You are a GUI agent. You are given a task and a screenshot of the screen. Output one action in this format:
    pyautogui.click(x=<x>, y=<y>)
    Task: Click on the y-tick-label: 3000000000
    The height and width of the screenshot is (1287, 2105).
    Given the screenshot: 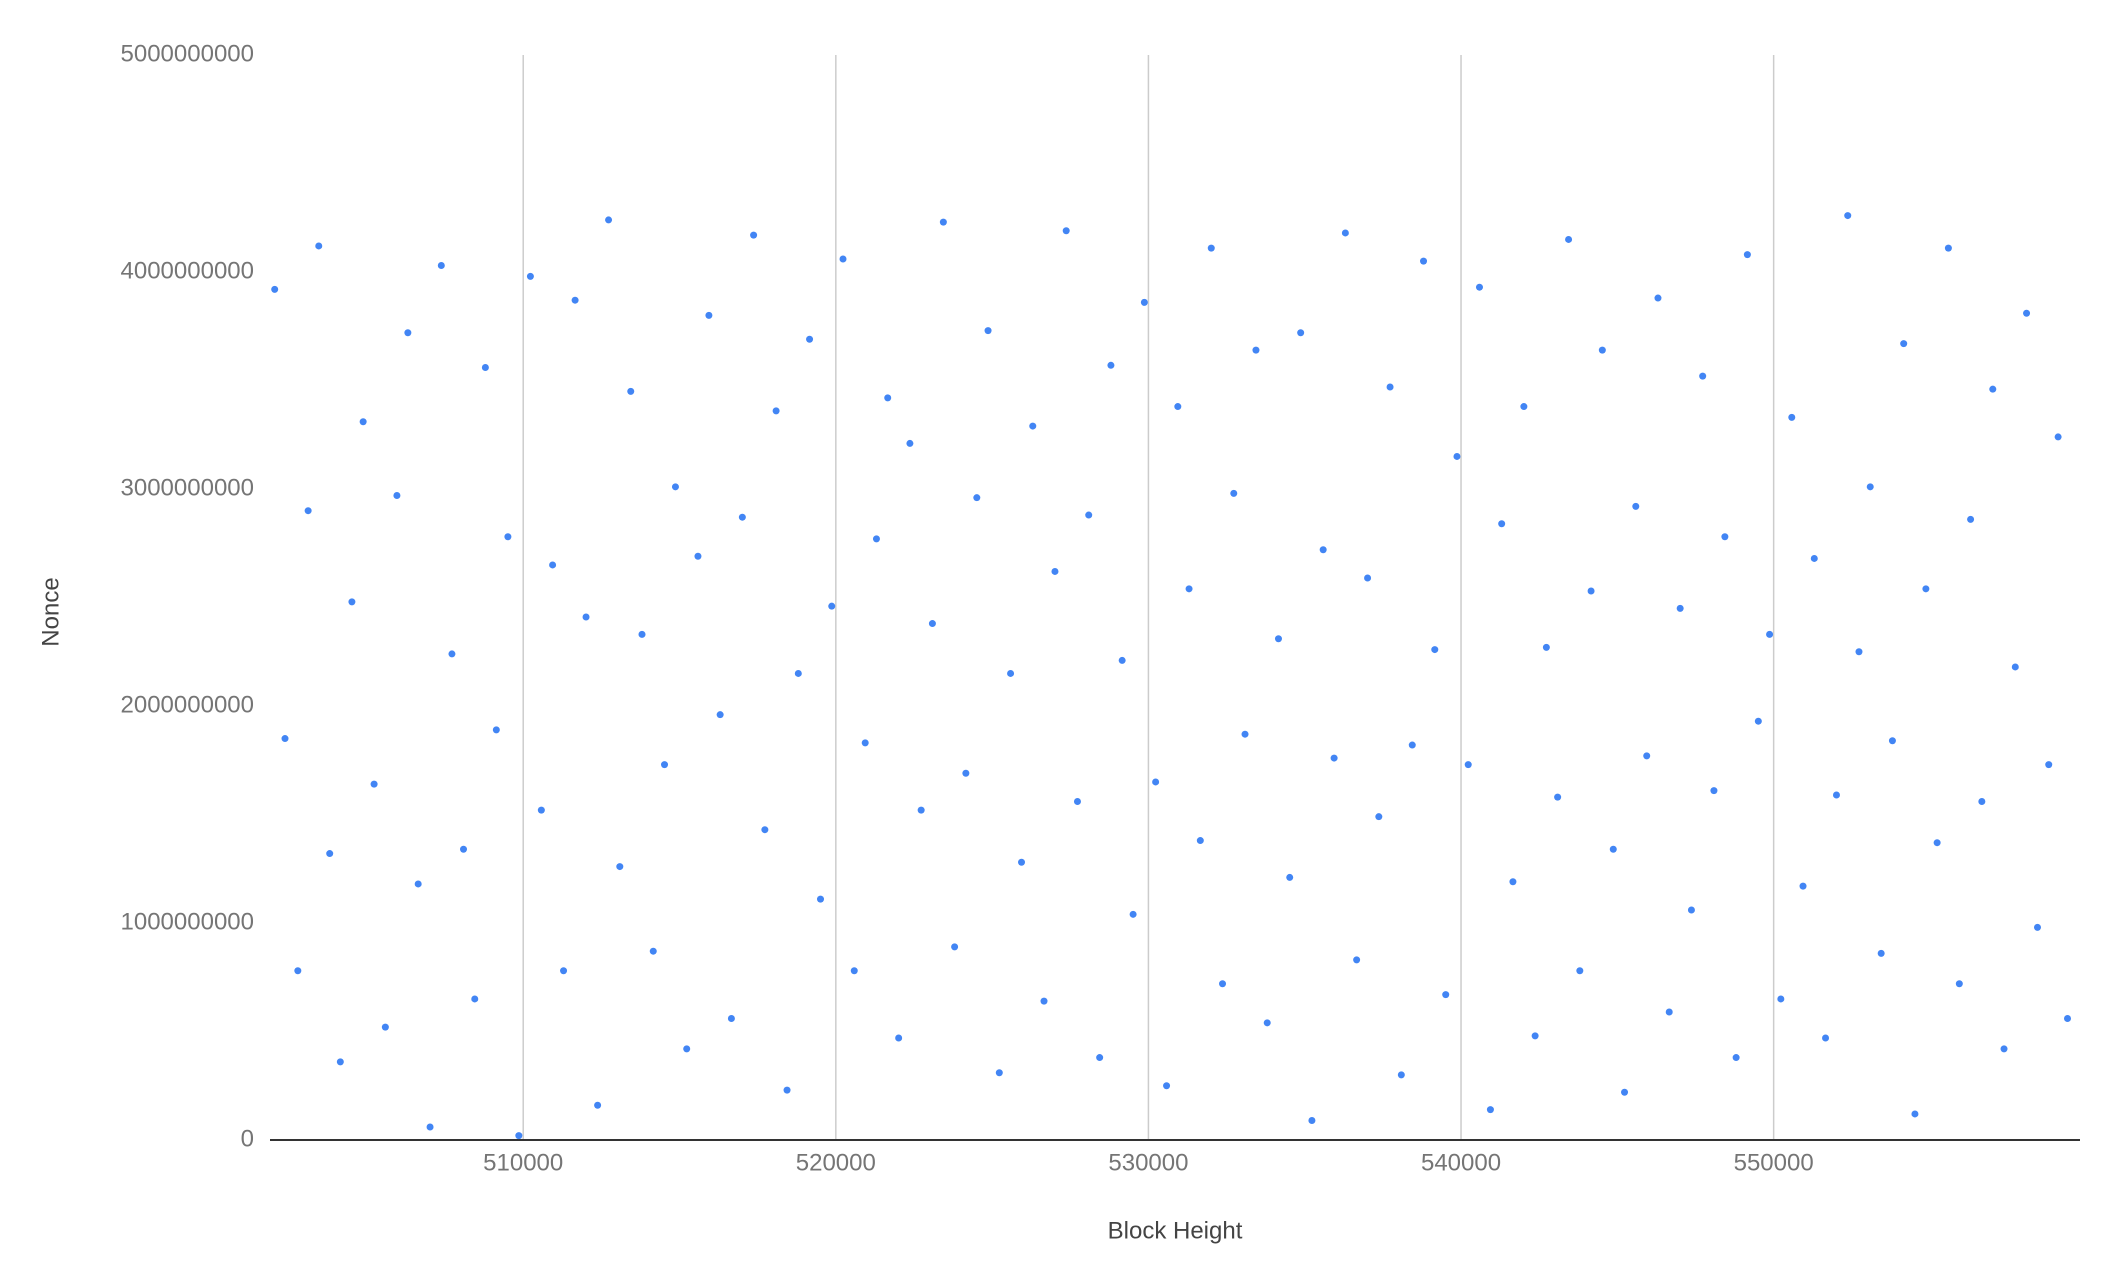 What is the action you would take?
    pyautogui.click(x=187, y=487)
    